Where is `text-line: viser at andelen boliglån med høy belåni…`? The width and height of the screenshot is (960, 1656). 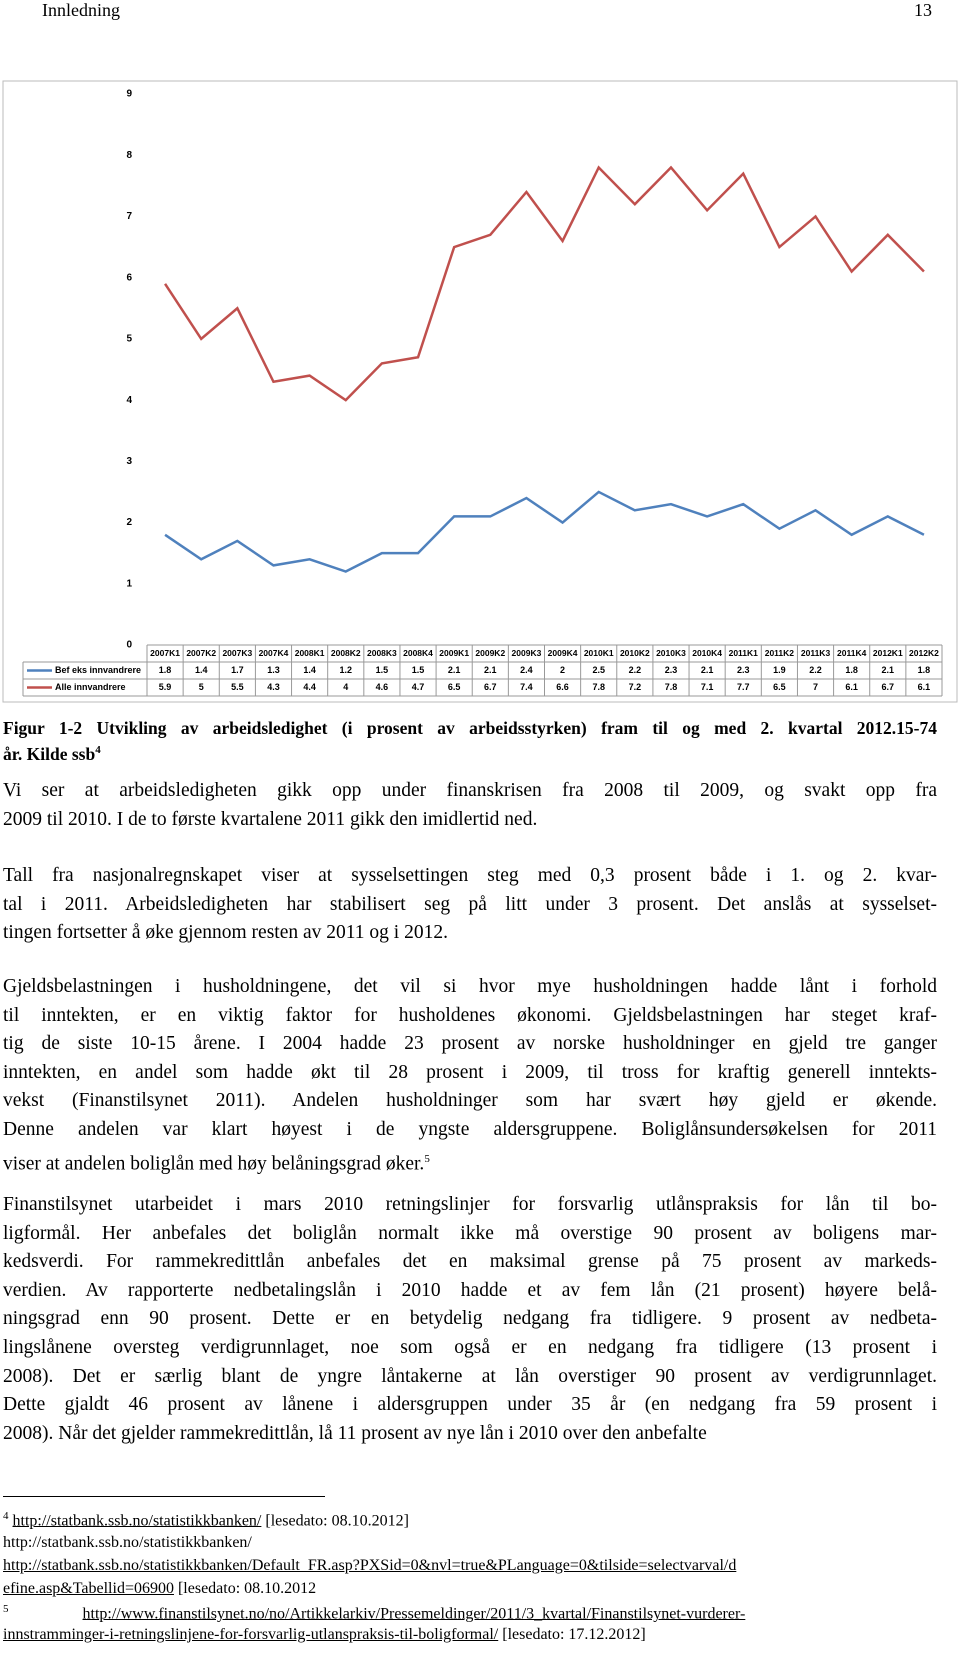 text-line: viser at andelen boliglån med høy belåni… is located at coordinates (470, 1162).